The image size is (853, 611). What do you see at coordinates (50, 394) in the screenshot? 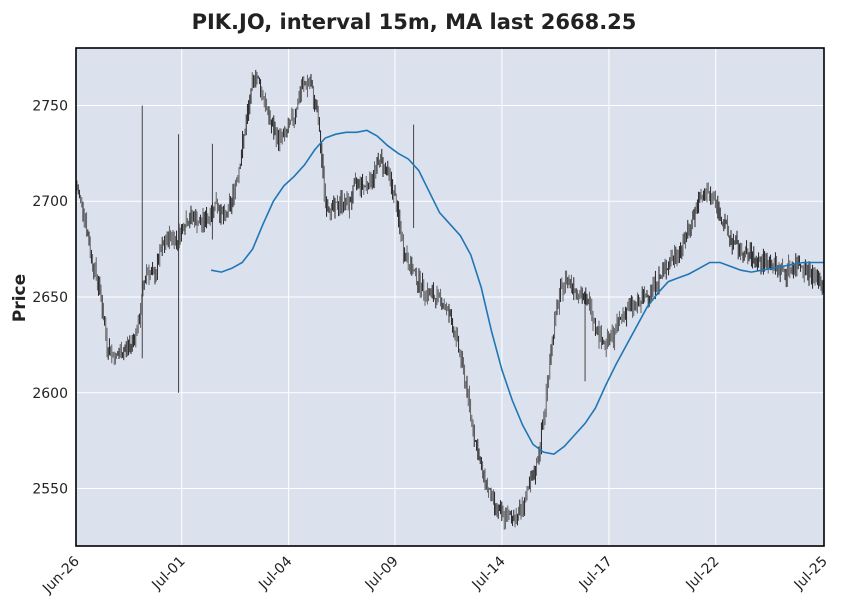
I see `y-tick-label-1: 2600` at bounding box center [50, 394].